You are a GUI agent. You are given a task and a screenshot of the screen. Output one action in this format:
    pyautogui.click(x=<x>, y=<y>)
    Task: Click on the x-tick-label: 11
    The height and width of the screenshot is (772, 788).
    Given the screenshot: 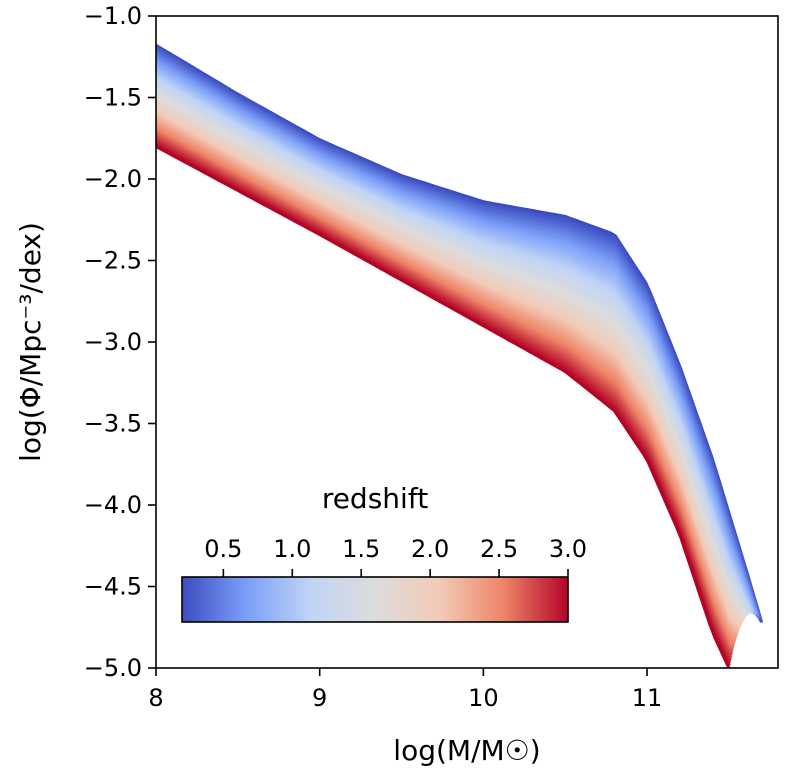 What is the action you would take?
    pyautogui.click(x=647, y=698)
    